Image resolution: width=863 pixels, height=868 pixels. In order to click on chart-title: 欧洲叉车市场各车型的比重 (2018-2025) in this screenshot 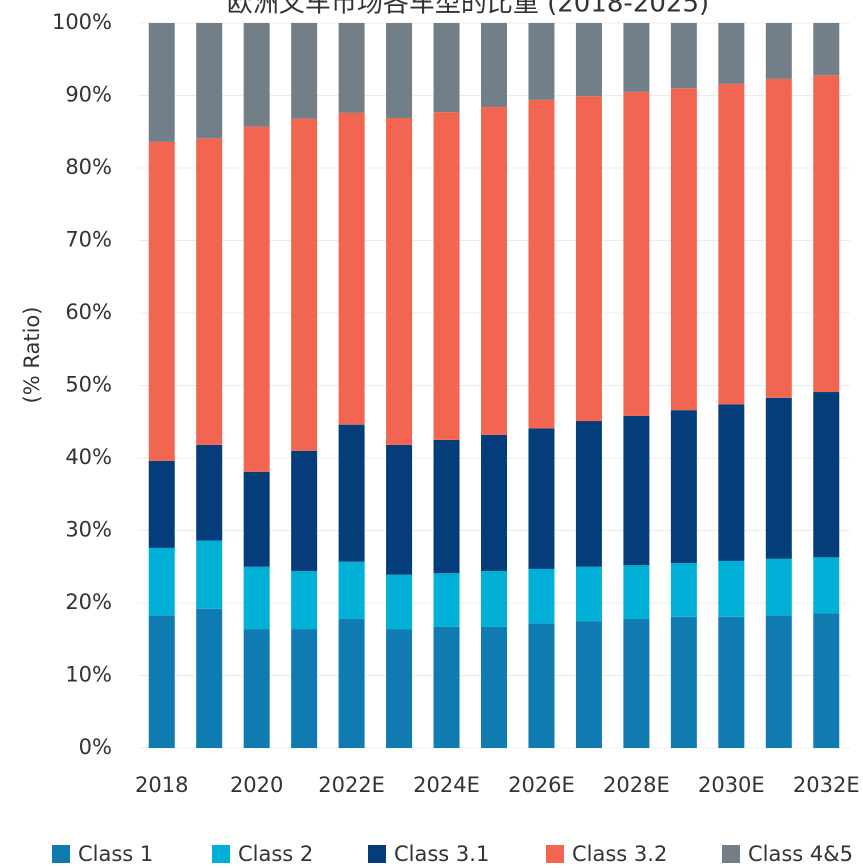, I will do `click(468, 9)`.